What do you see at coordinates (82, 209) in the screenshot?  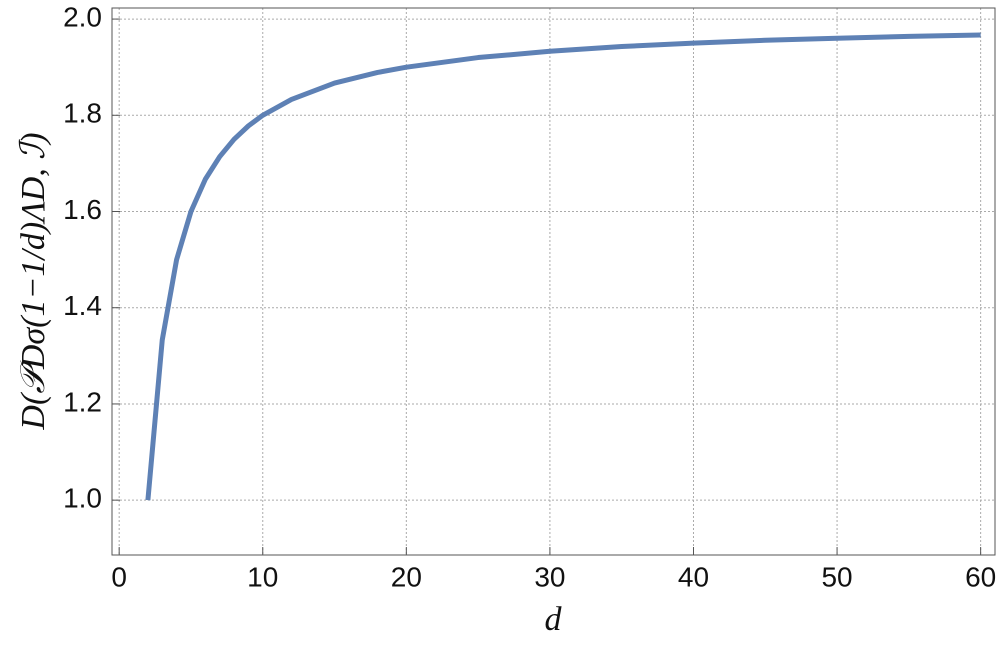 I see `y-tick-label: 1.6` at bounding box center [82, 209].